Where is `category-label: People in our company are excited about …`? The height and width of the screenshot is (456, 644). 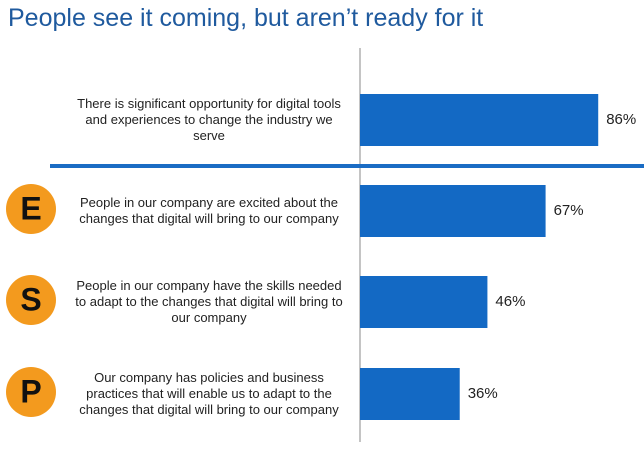
category-label: People in our company are excited about … is located at coordinates (209, 210).